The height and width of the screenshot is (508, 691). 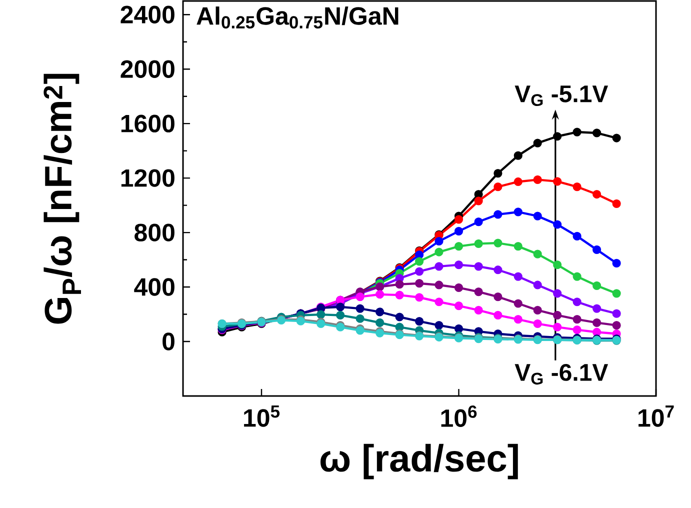 What do you see at coordinates (459, 417) in the screenshot?
I see `x-tick-label: 10$^{6}$` at bounding box center [459, 417].